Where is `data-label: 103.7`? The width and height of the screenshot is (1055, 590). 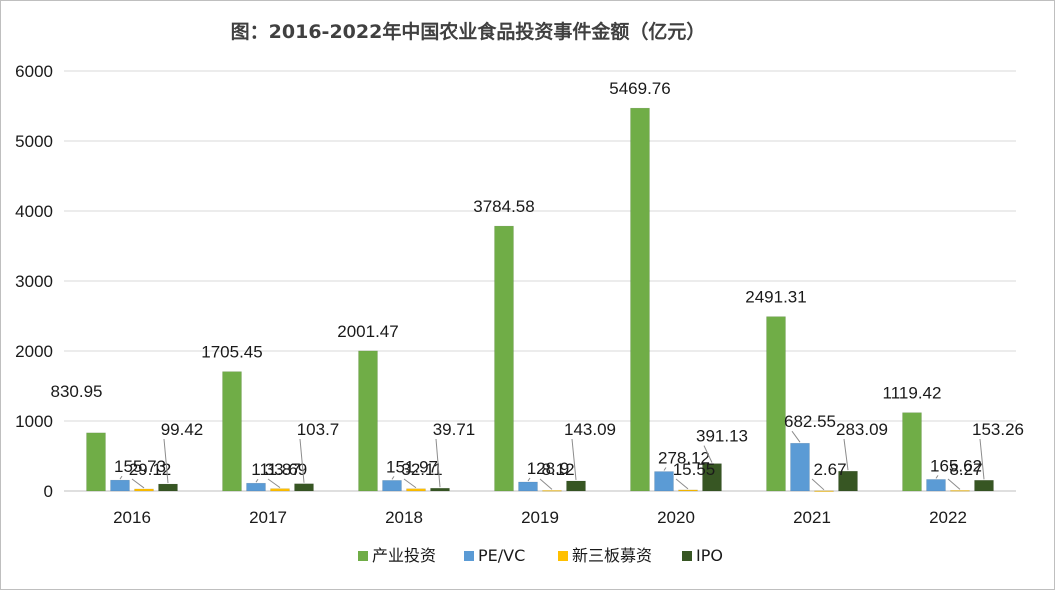
data-label: 103.7 is located at coordinates (318, 429).